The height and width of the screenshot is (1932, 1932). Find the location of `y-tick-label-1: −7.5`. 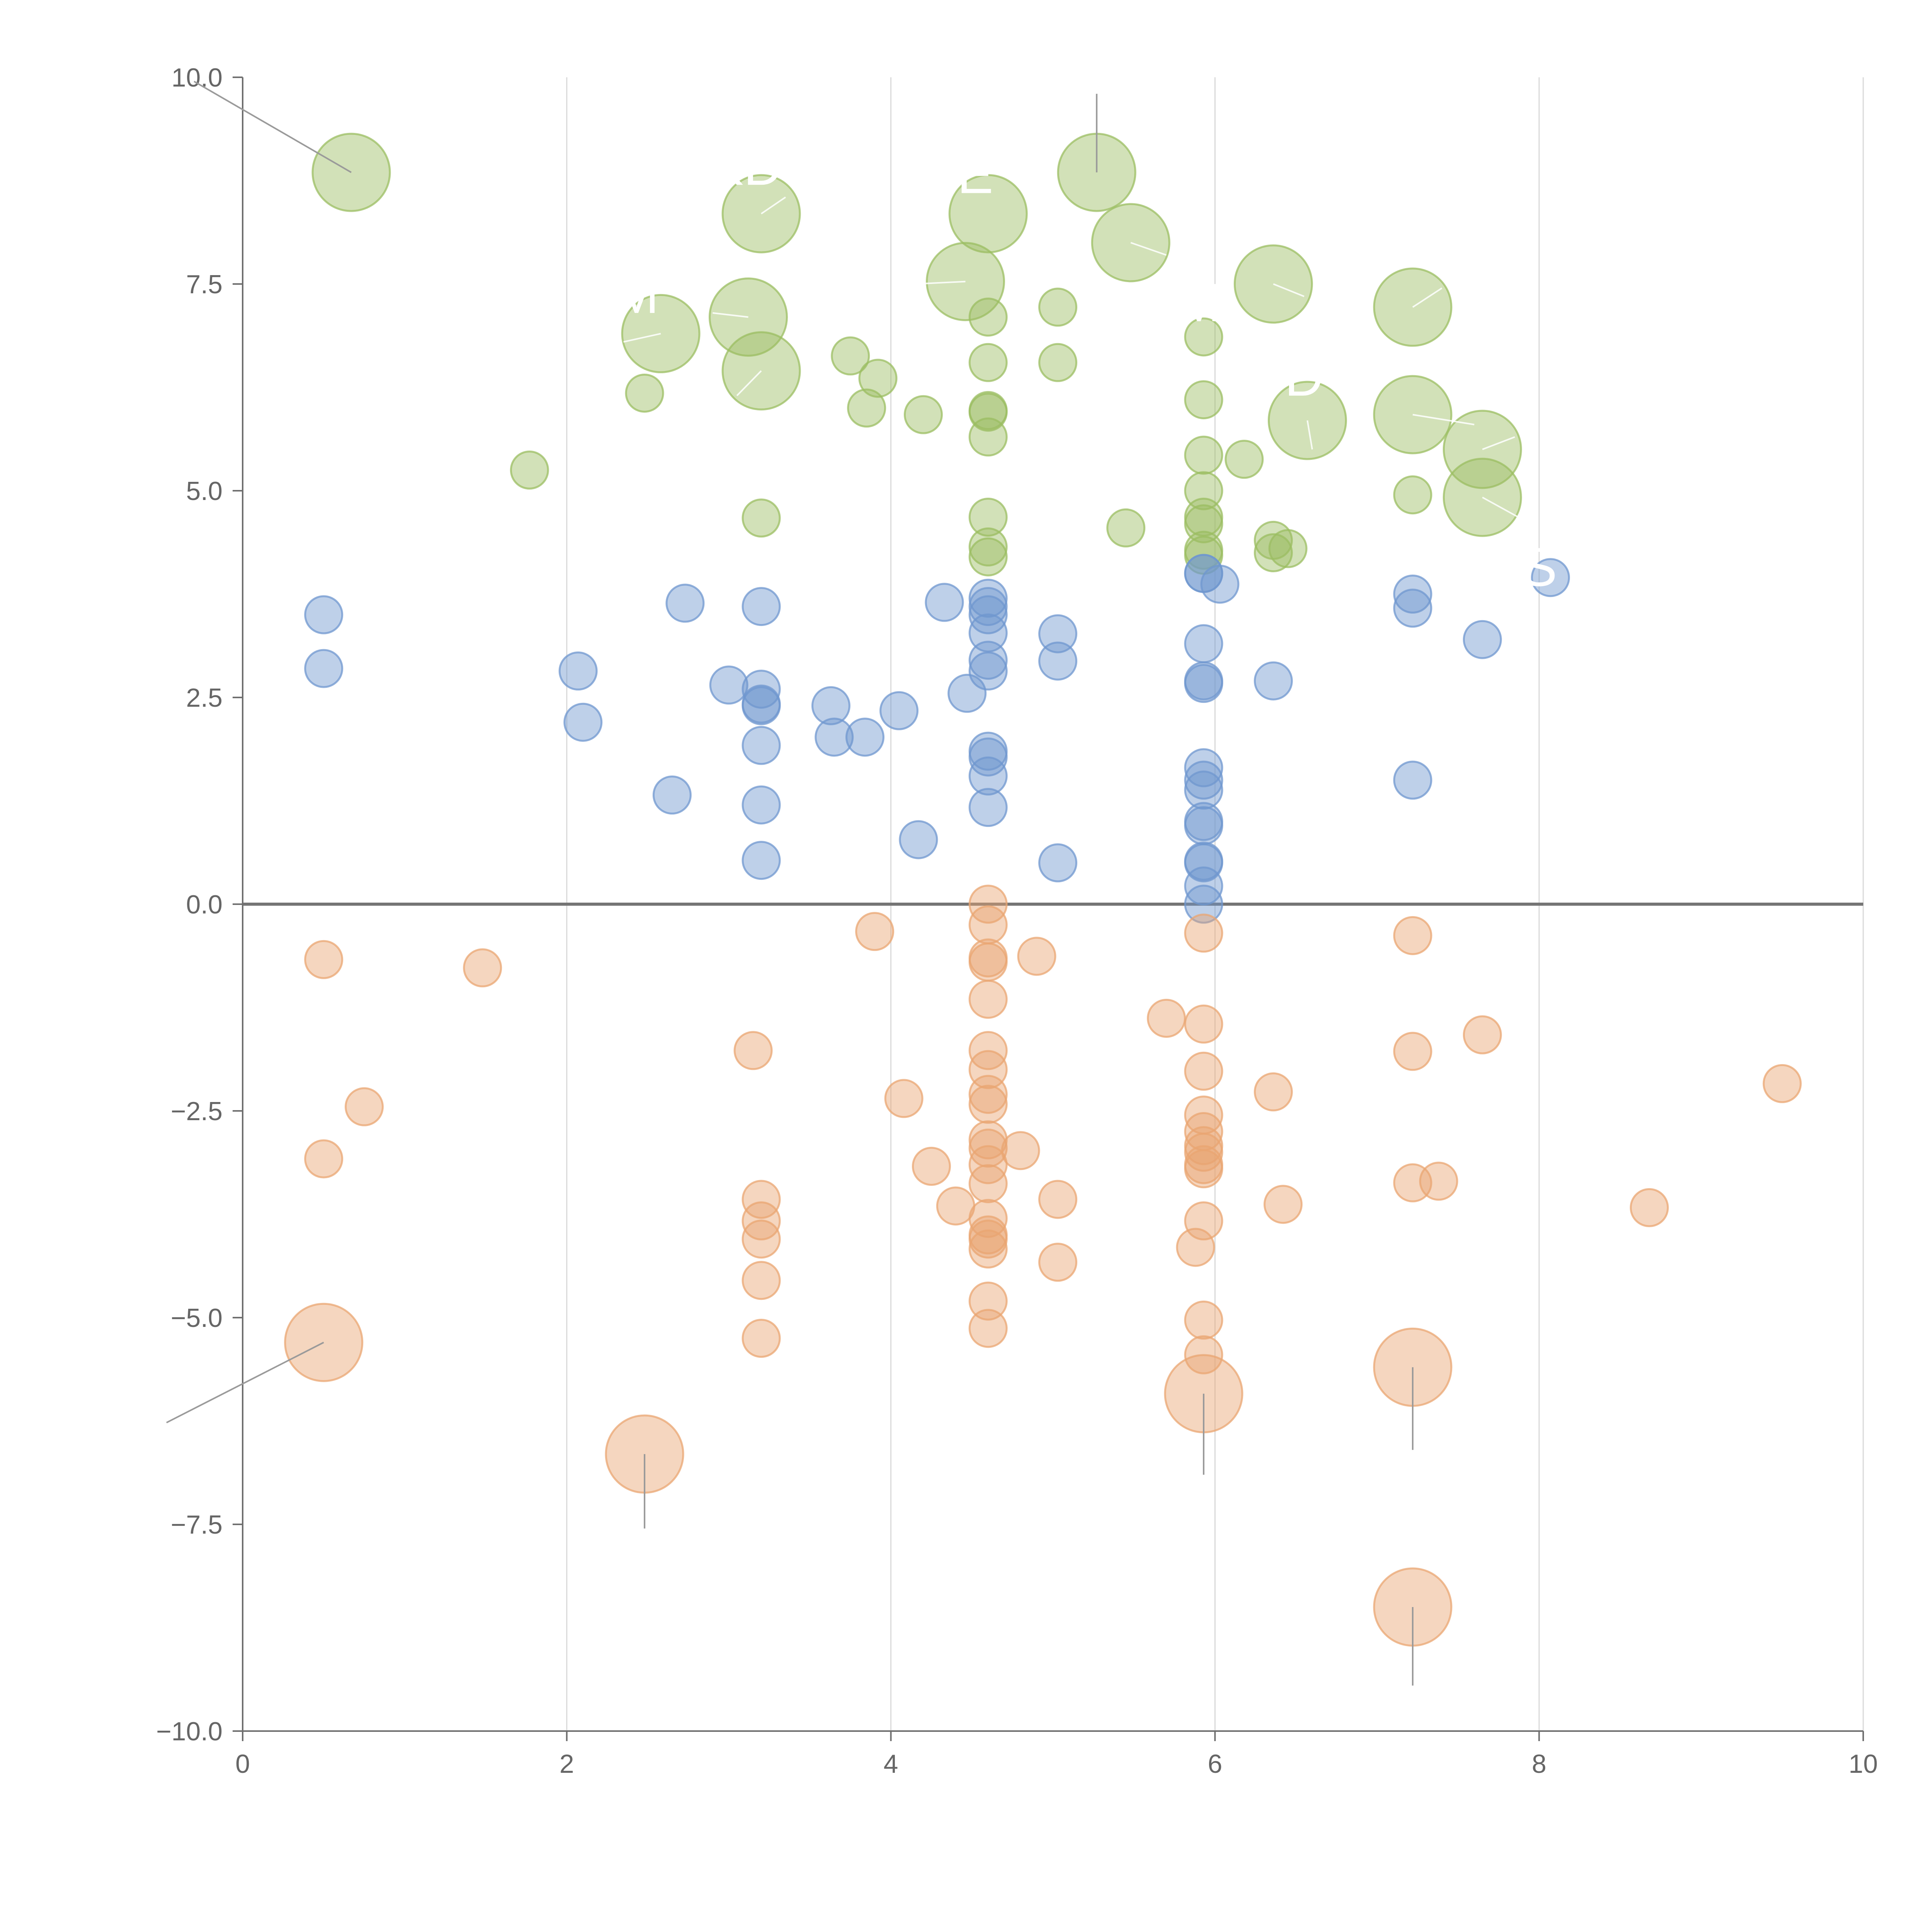

y-tick-label-1: −7.5 is located at coordinates (197, 1525).